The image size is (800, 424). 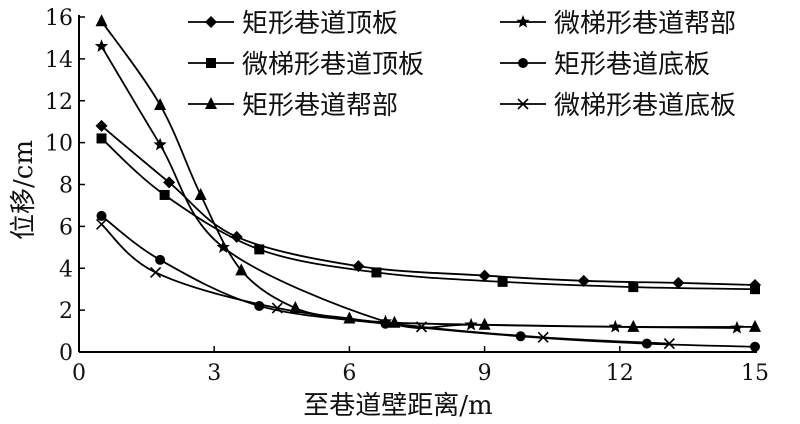 What do you see at coordinates (66, 353) in the screenshot?
I see `y-tick-label: 0` at bounding box center [66, 353].